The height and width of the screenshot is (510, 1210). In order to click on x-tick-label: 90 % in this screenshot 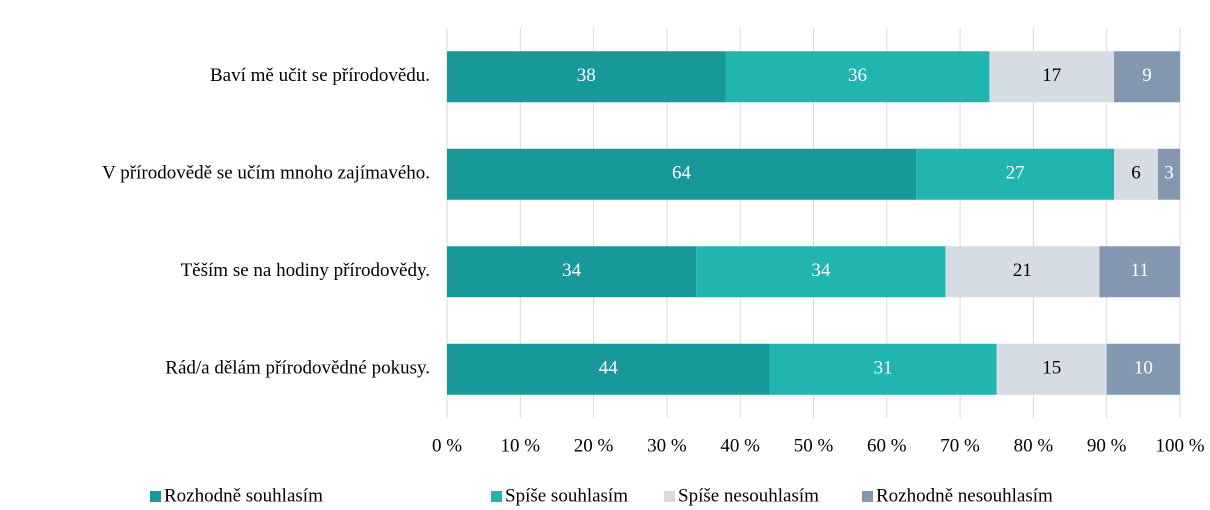, I will do `click(1107, 445)`.